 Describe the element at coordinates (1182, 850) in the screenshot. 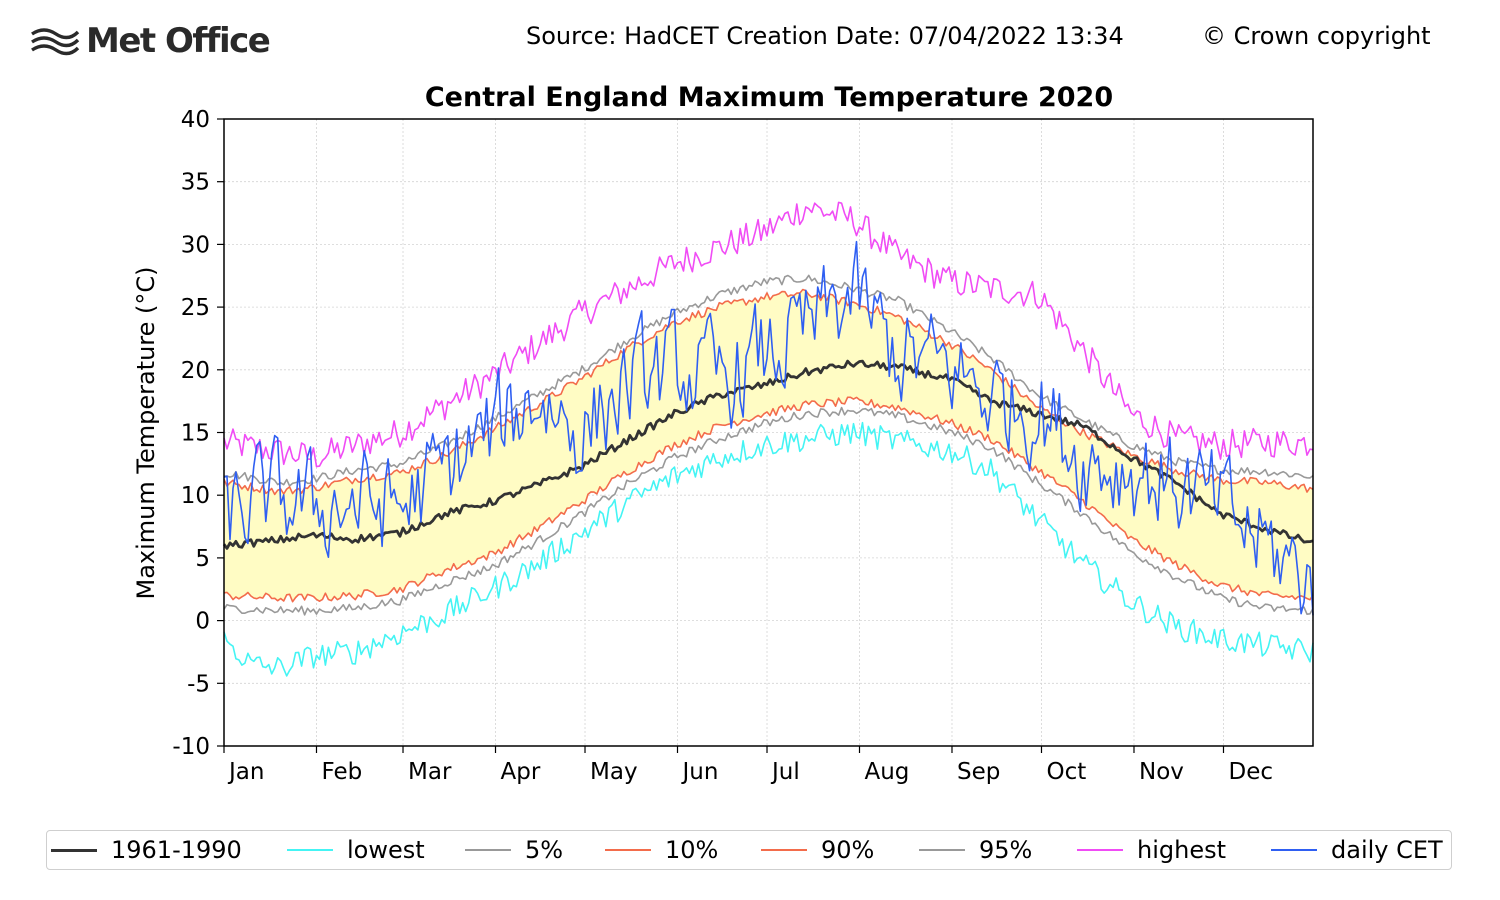

I see `legend-label: highest` at that location.